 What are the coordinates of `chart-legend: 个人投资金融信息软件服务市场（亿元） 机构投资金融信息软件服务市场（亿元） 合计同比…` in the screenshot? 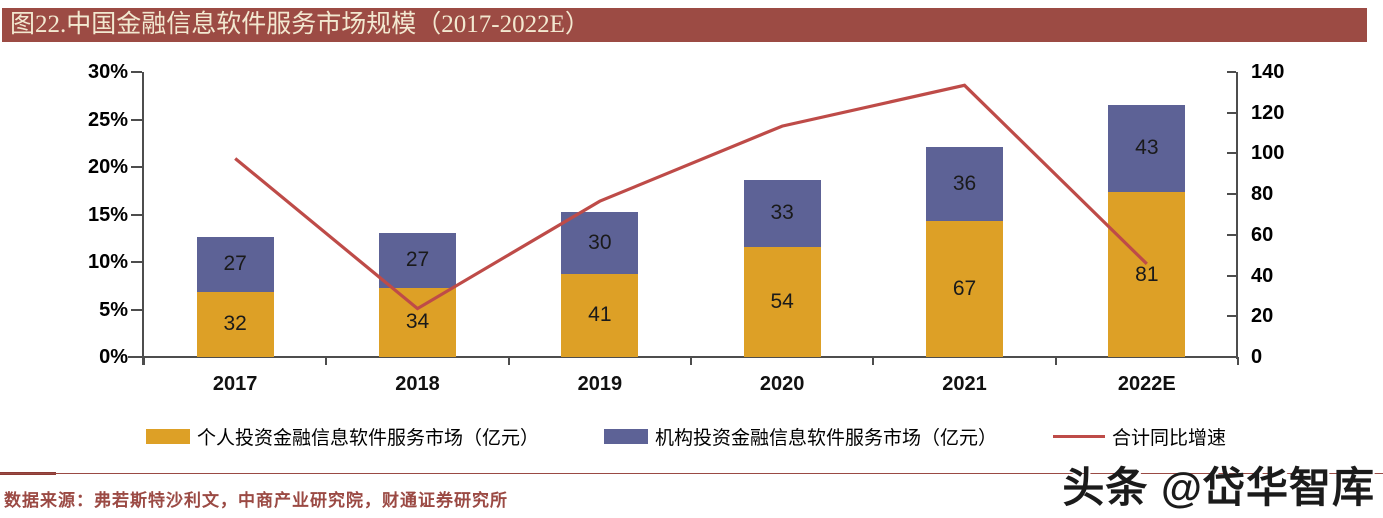 It's located at (691, 436).